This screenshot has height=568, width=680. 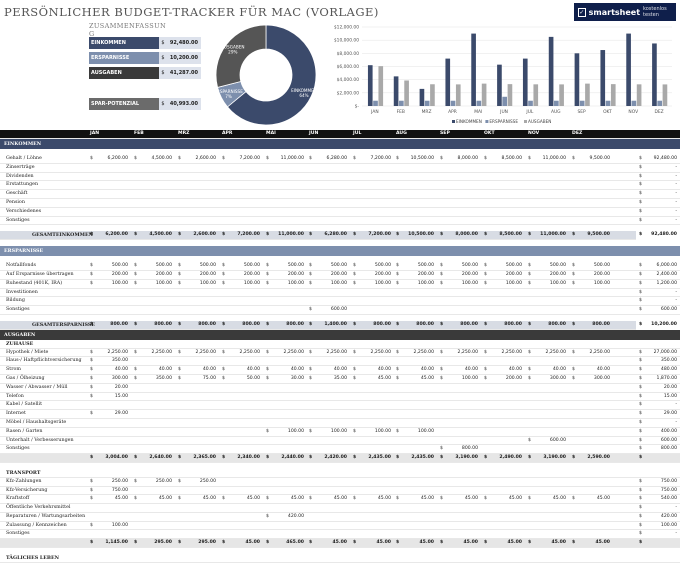 What do you see at coordinates (328, 325) in the screenshot?
I see `month-cell: $1,400.00` at bounding box center [328, 325].